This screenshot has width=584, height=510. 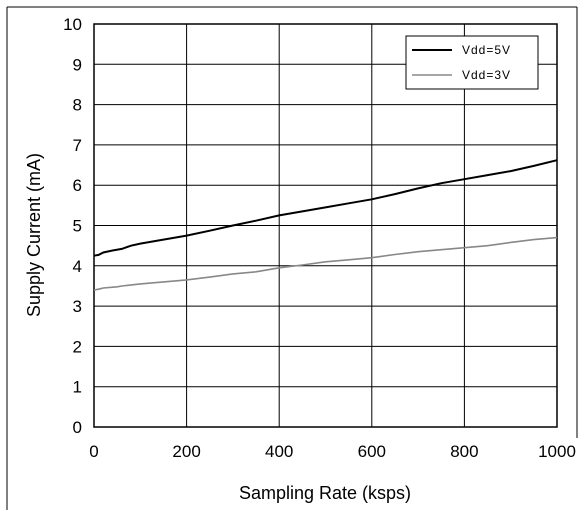 I want to click on y-tick-label: 8, so click(x=77, y=105).